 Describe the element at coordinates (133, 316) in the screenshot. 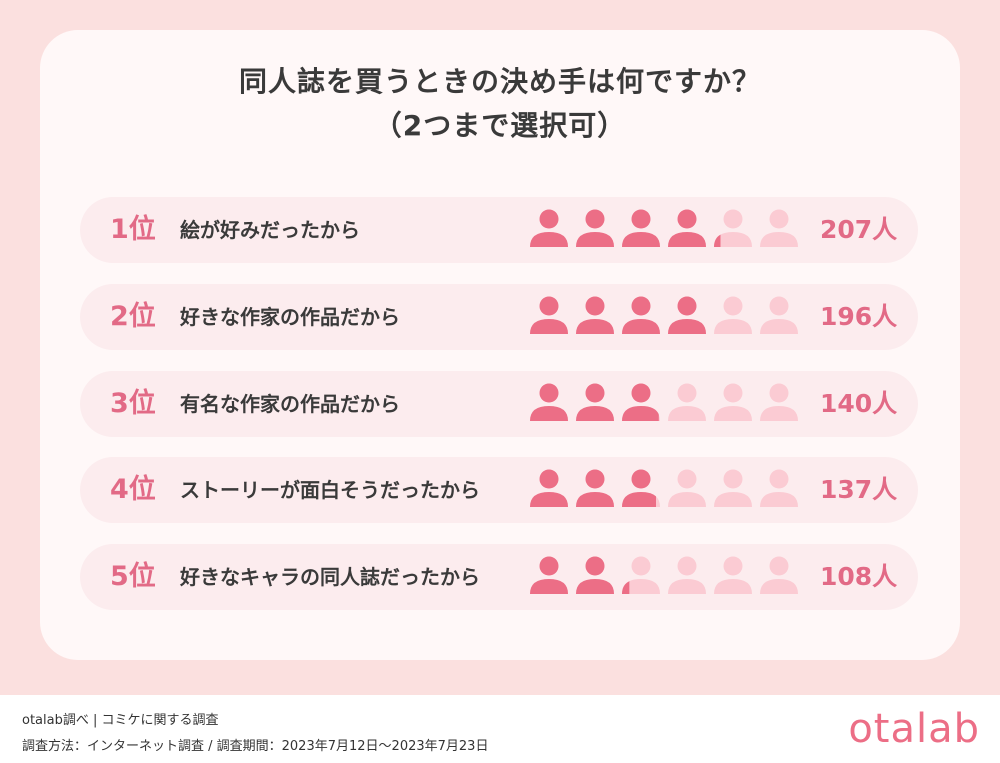

I see `rank-label: 2位` at that location.